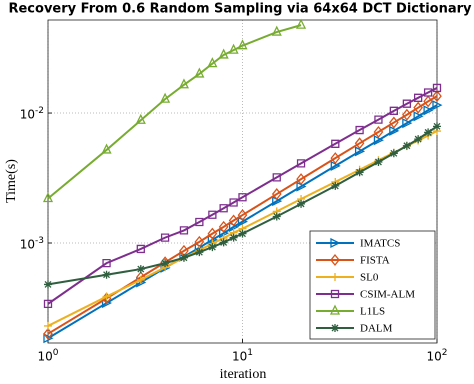  What do you see at coordinates (243, 374) in the screenshot?
I see `x-axis-label: iteration` at bounding box center [243, 374].